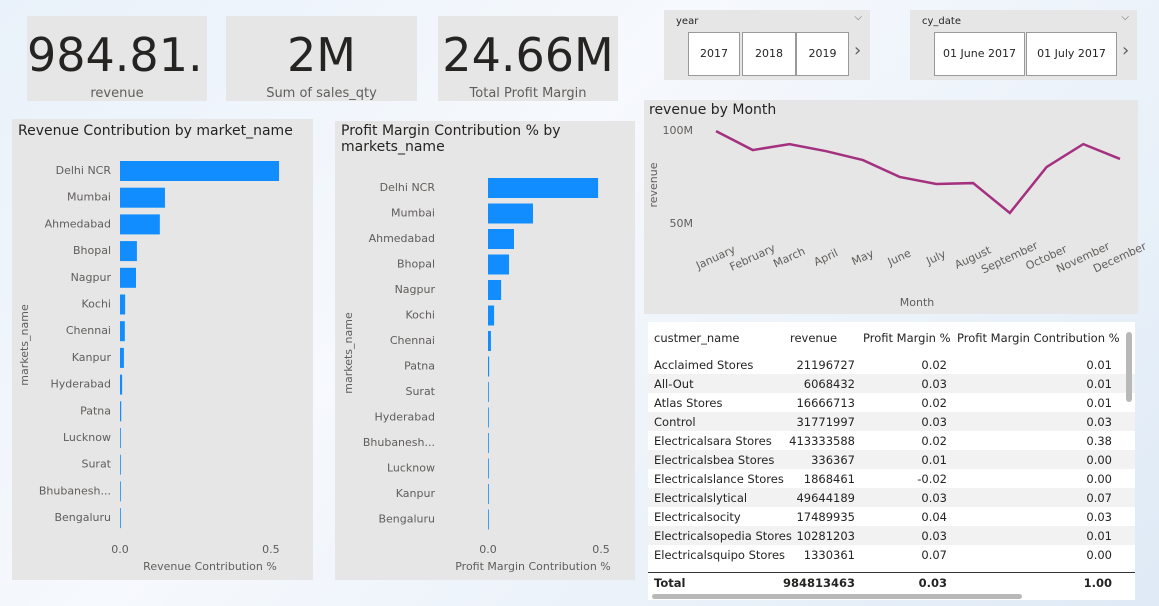 The image size is (1159, 606). I want to click on slicer: cy_date ⌵ 01 June 2017 01 July 2017 ›, so click(1023, 45).